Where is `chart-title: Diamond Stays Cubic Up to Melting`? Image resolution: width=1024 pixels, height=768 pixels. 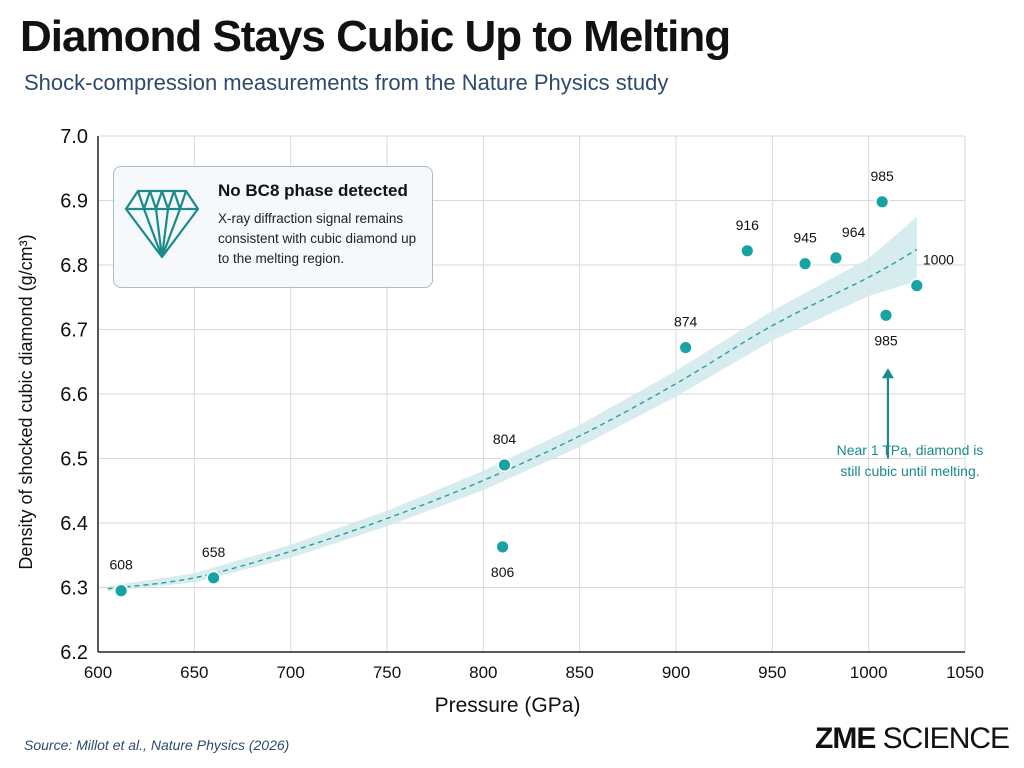 chart-title: Diamond Stays Cubic Up to Melting is located at coordinates (375, 36).